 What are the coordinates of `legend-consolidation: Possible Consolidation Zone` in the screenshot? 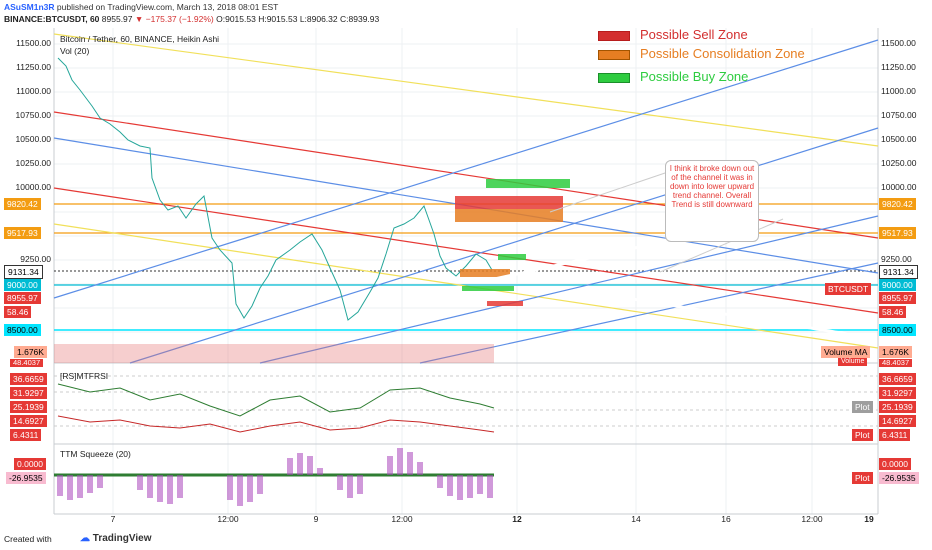 It's located at (701, 53).